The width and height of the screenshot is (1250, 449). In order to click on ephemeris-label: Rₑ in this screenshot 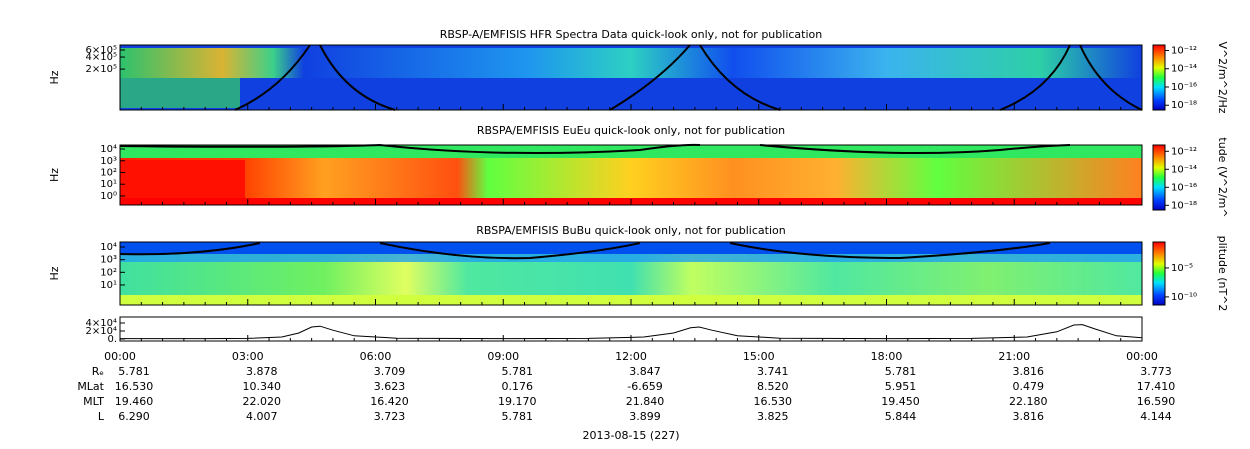, I will do `click(98, 371)`.